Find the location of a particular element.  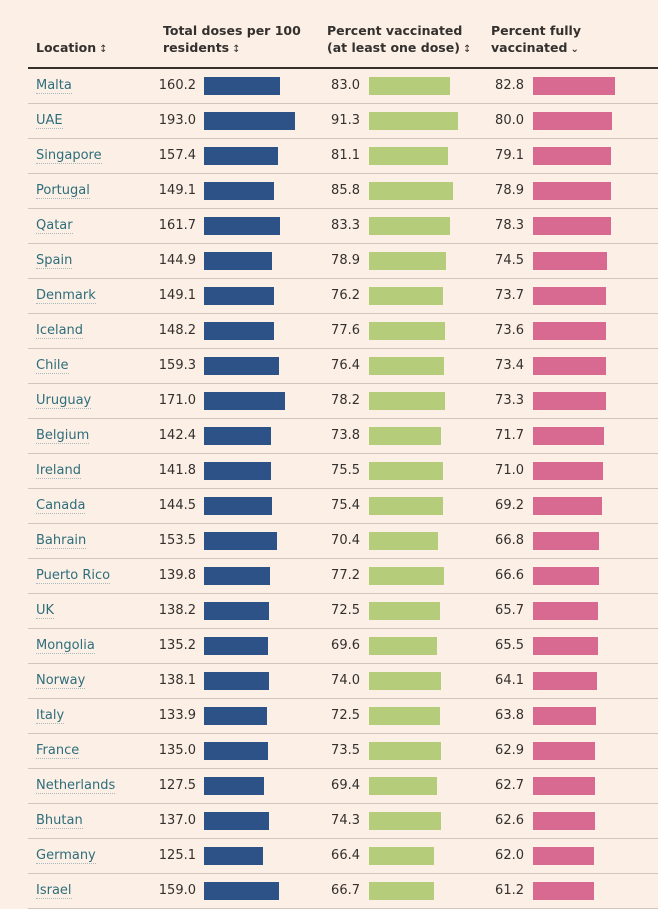

table-row: Ireland 141.8 75.5 71.0 is located at coordinates (343, 471).